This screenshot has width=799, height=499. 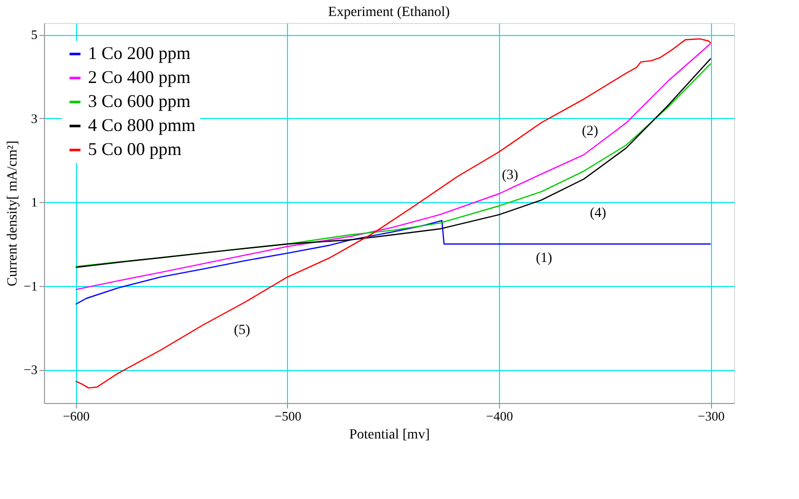 I want to click on legend-label: 1 Co 200 ppm, so click(x=139, y=53).